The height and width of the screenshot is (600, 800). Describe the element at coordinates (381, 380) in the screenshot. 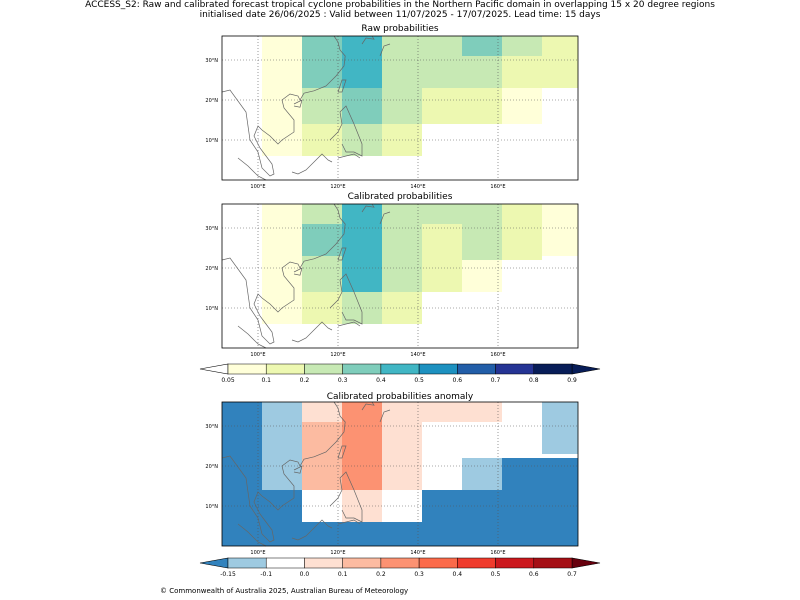

I see `colorbar-tick-label: 0.4` at that location.